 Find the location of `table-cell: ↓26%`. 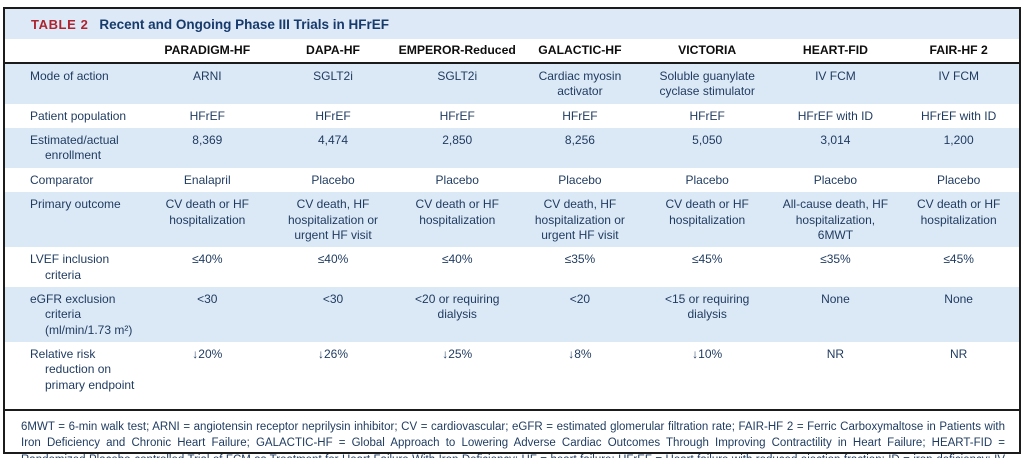

table-cell: ↓26% is located at coordinates (333, 354).